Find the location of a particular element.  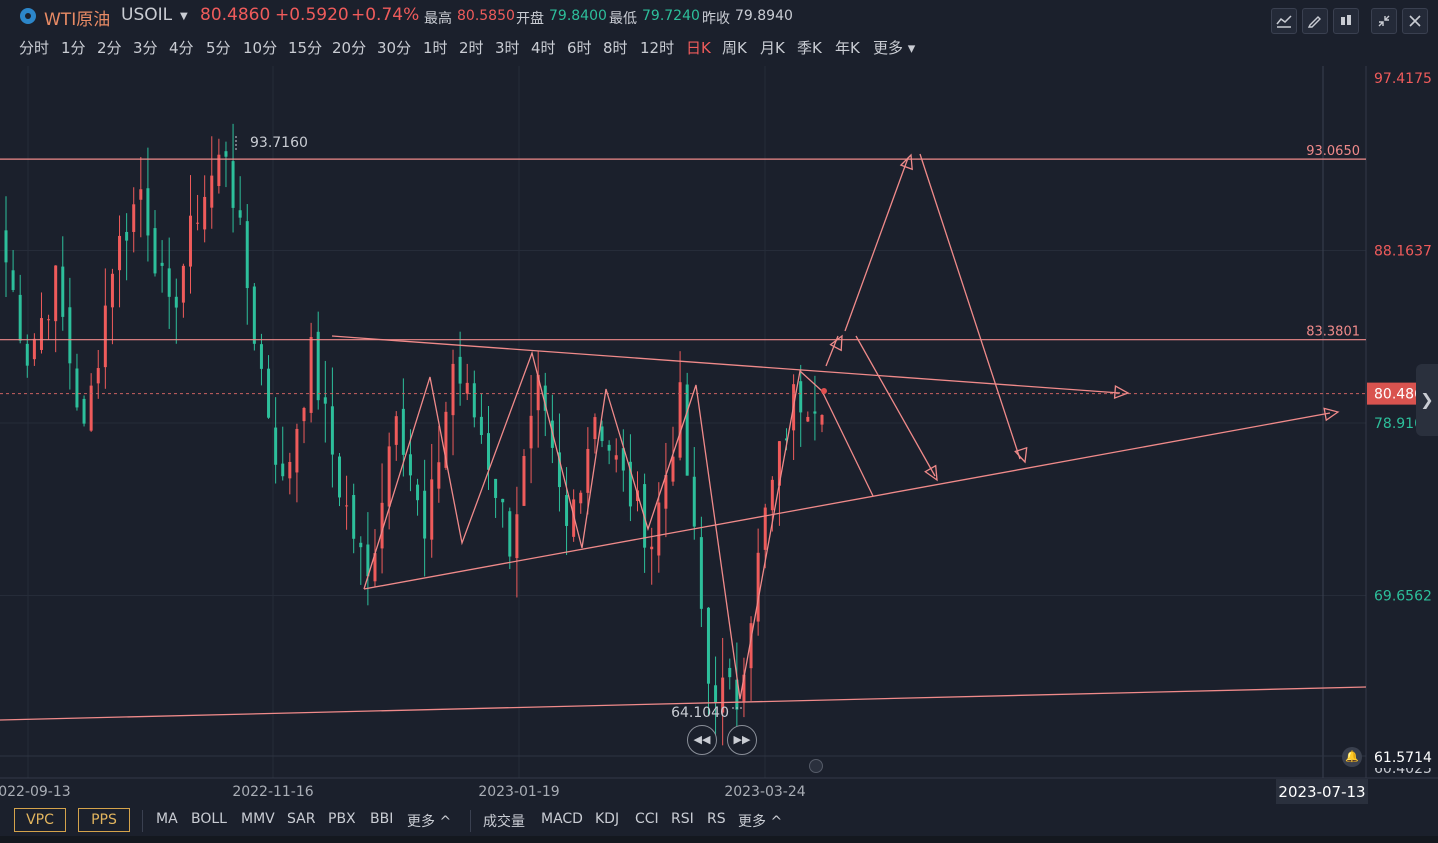

open-label: 开盘 is located at coordinates (530, 19).